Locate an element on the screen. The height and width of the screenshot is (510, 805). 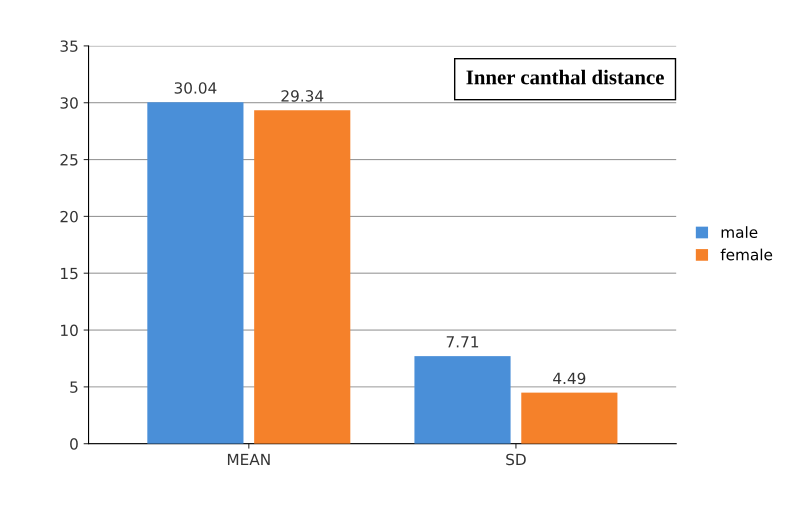
data-label: 4.49 is located at coordinates (569, 378).